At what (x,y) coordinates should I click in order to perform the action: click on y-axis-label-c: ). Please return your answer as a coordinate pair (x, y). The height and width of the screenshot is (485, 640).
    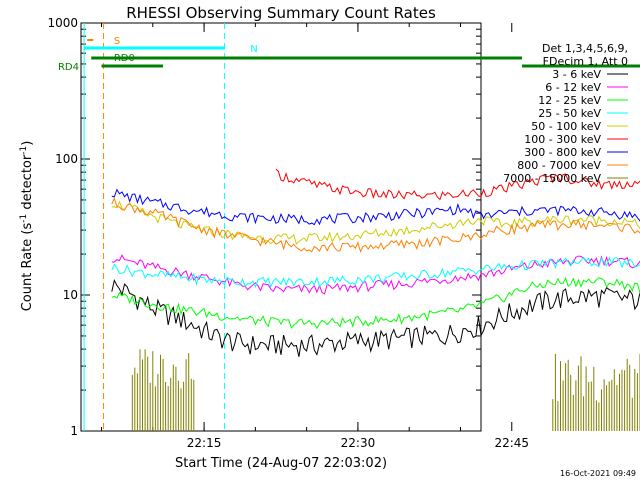
    Looking at the image, I should click on (27, 143).